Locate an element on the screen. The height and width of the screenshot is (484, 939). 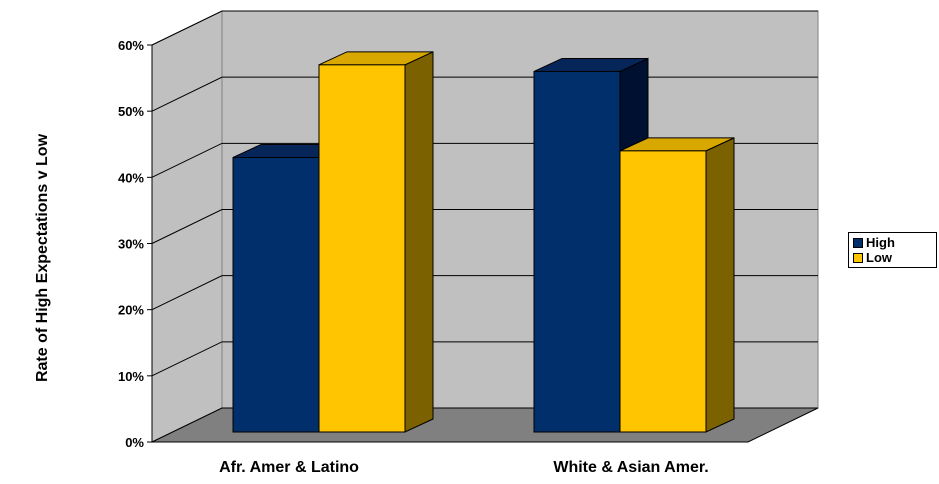
y-tick-label: 20% is located at coordinates (131, 310).